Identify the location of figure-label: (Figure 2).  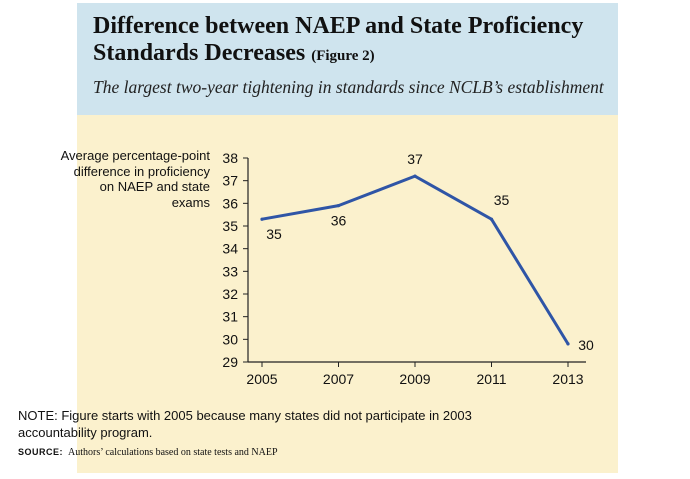
(343, 56).